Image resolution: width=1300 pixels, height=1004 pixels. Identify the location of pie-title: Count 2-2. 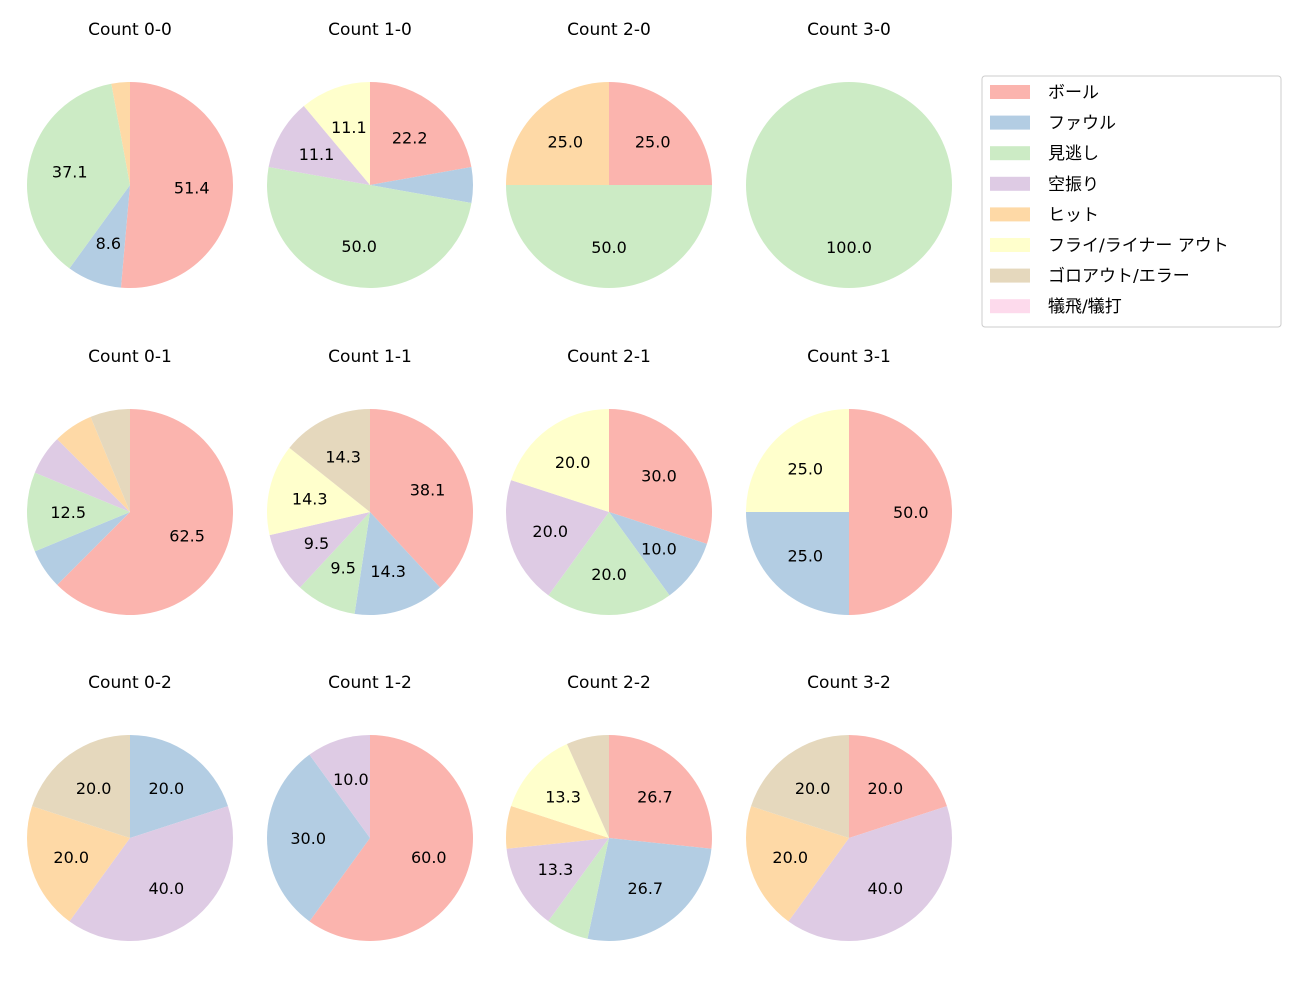
(609, 683).